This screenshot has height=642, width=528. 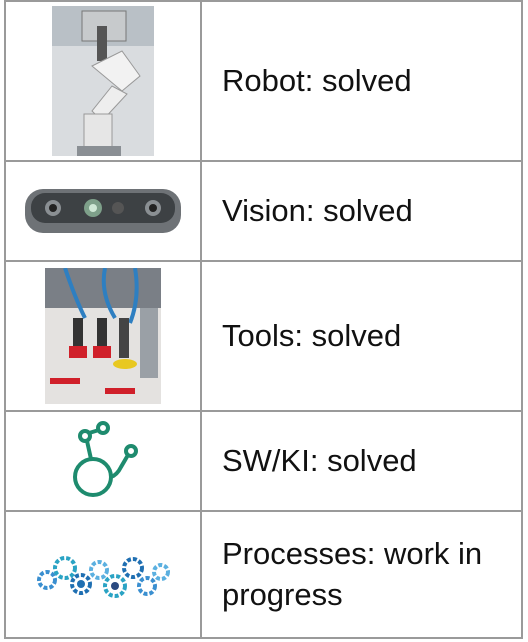 I want to click on camera-image, so click(x=103, y=211).